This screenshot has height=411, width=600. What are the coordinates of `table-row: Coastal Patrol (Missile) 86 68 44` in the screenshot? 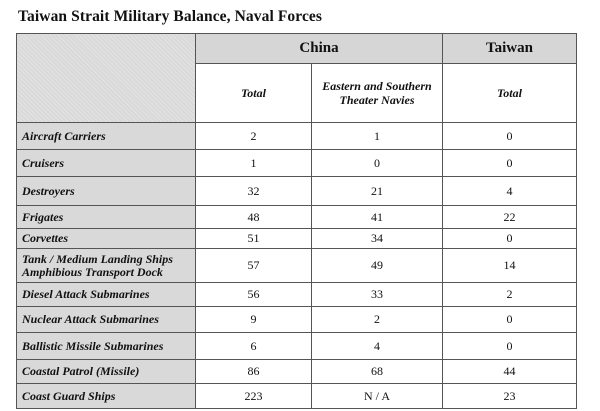 It's located at (296, 371).